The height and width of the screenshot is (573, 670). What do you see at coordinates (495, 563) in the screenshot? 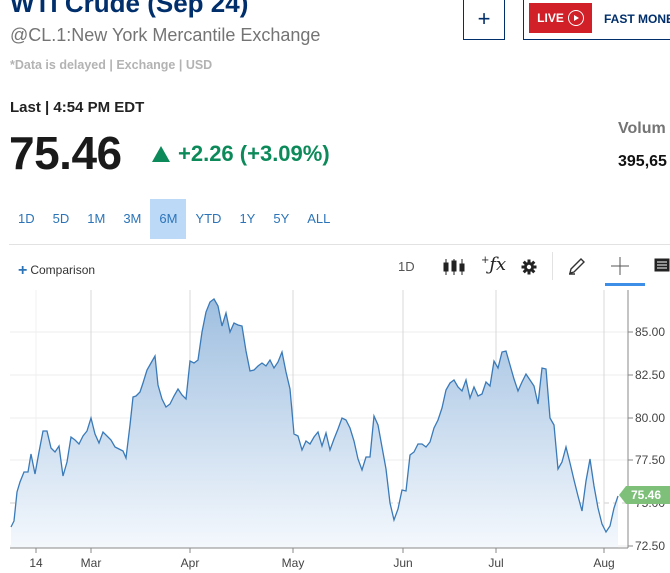
I see `svg-text: Jul` at bounding box center [495, 563].